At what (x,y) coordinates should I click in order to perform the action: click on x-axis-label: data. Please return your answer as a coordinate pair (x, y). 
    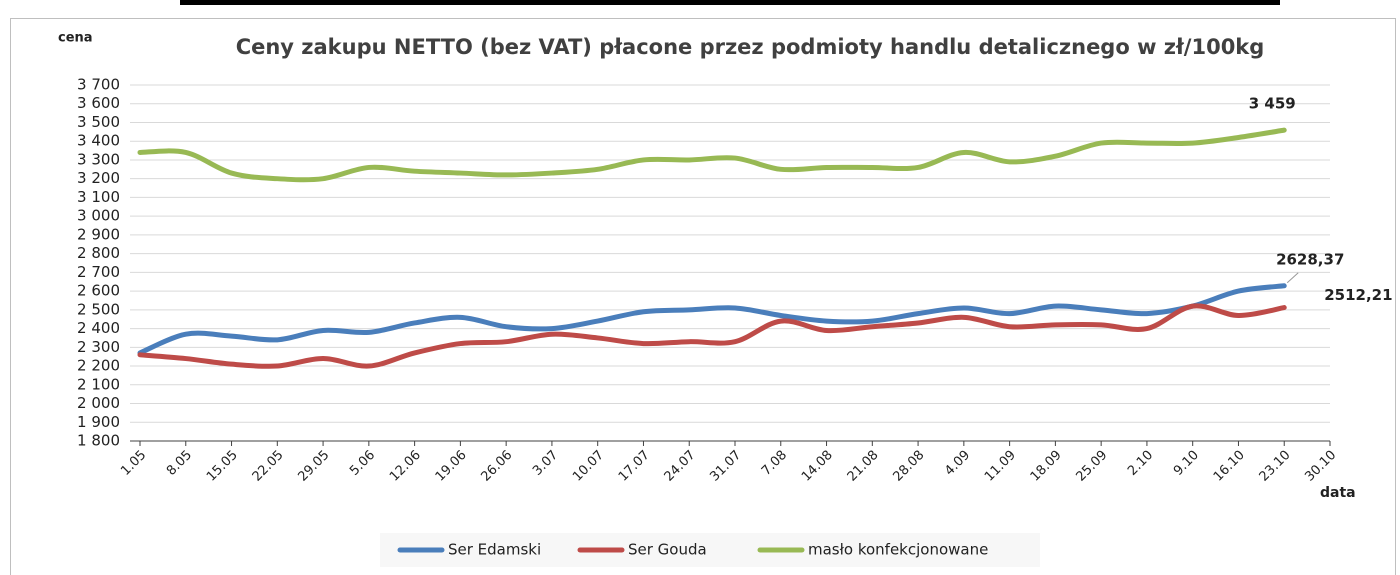
    Looking at the image, I should click on (1338, 493).